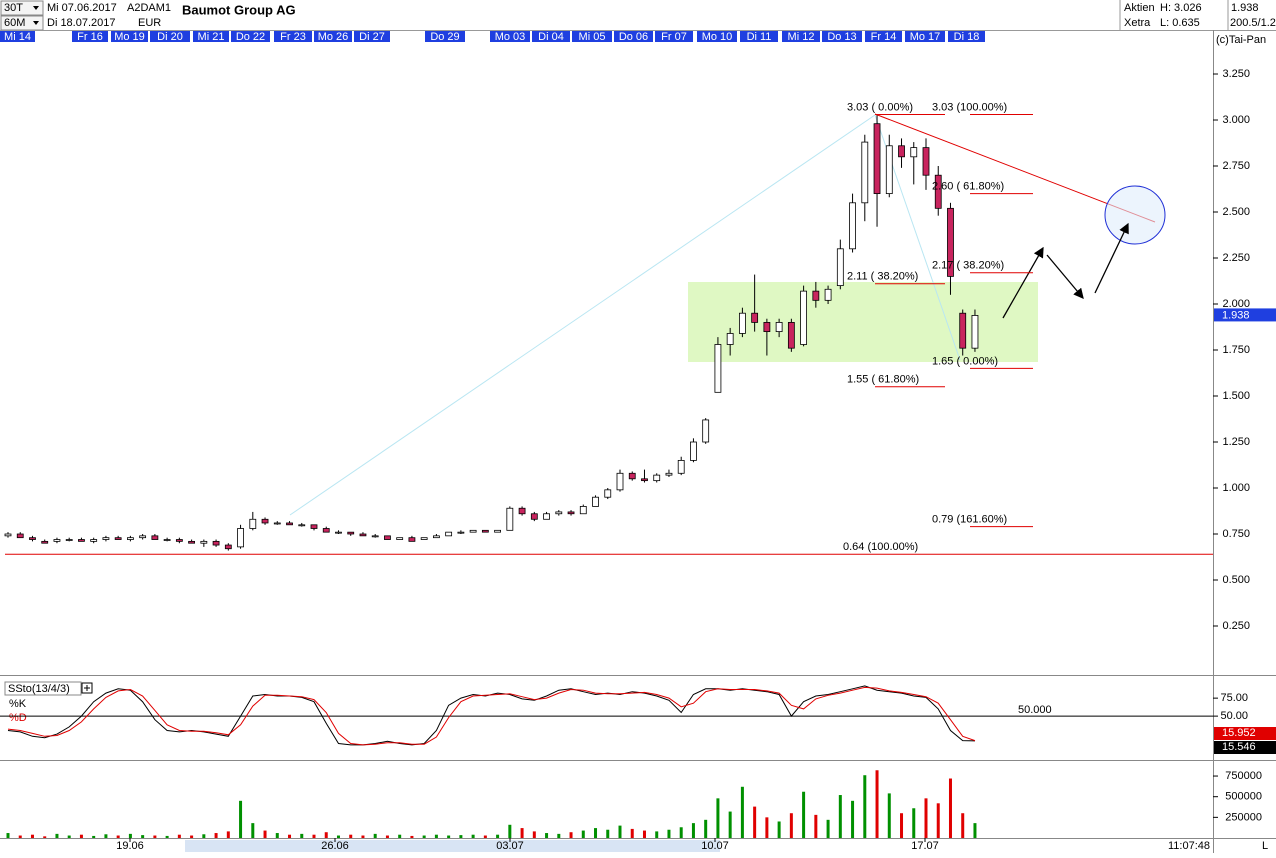 This screenshot has width=1276, height=858. I want to click on date-label: Di 27, so click(372, 37).